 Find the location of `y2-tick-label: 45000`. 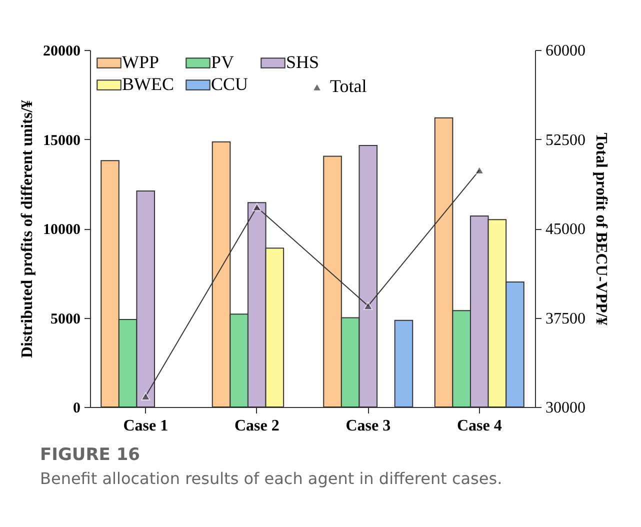

y2-tick-label: 45000 is located at coordinates (566, 229).